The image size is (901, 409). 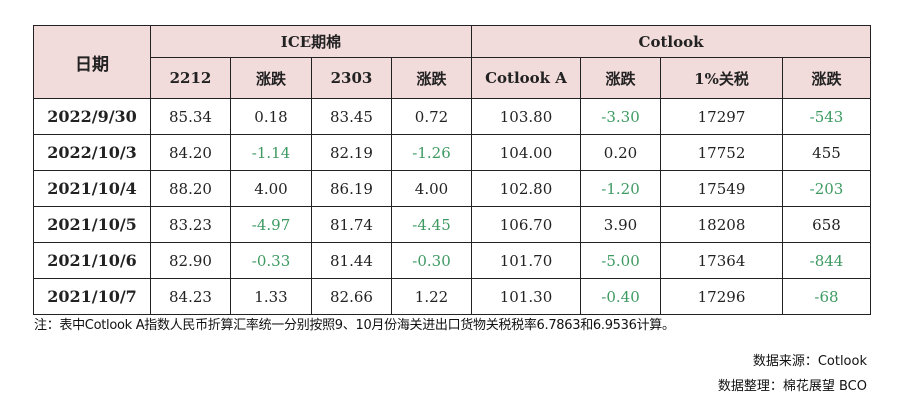 What do you see at coordinates (721, 78) in the screenshot?
I see `column-header: 1%关税` at bounding box center [721, 78].